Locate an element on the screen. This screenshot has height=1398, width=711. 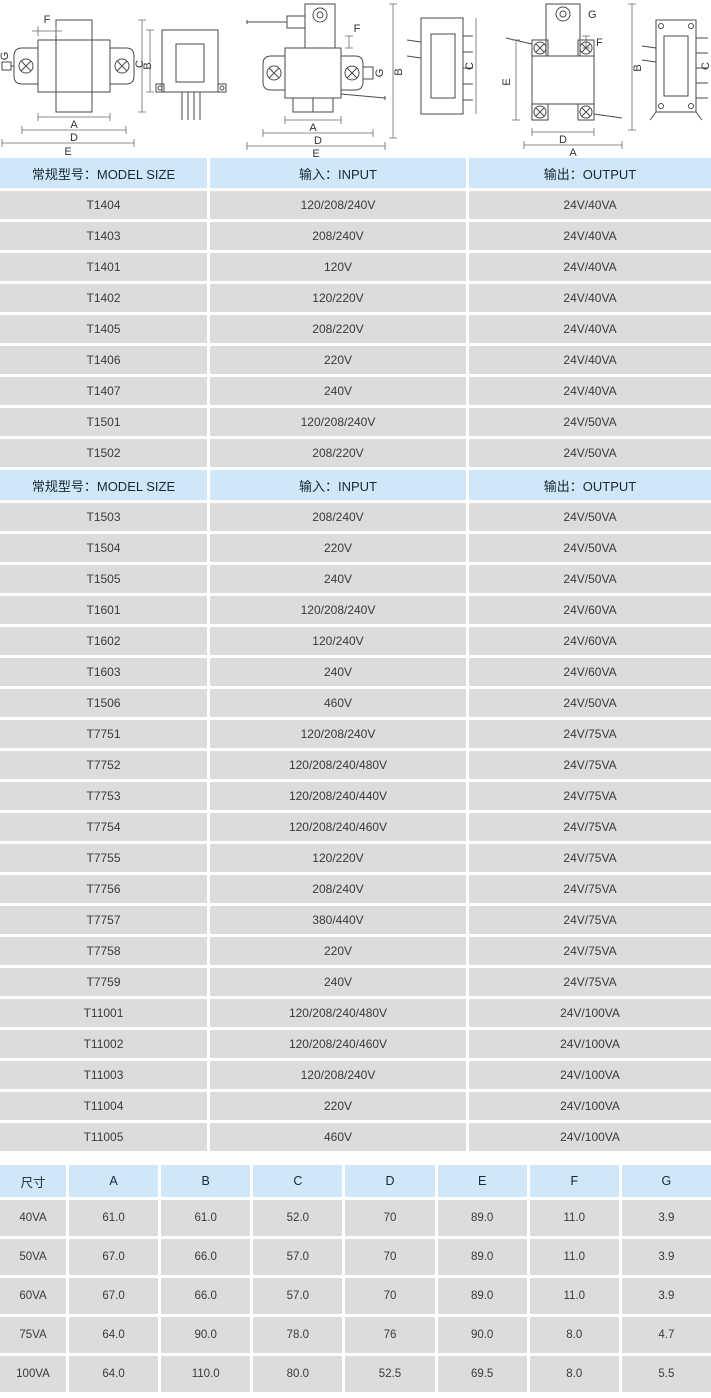
transformer-drawing-3: G F E B D A is located at coordinates (606, 80).